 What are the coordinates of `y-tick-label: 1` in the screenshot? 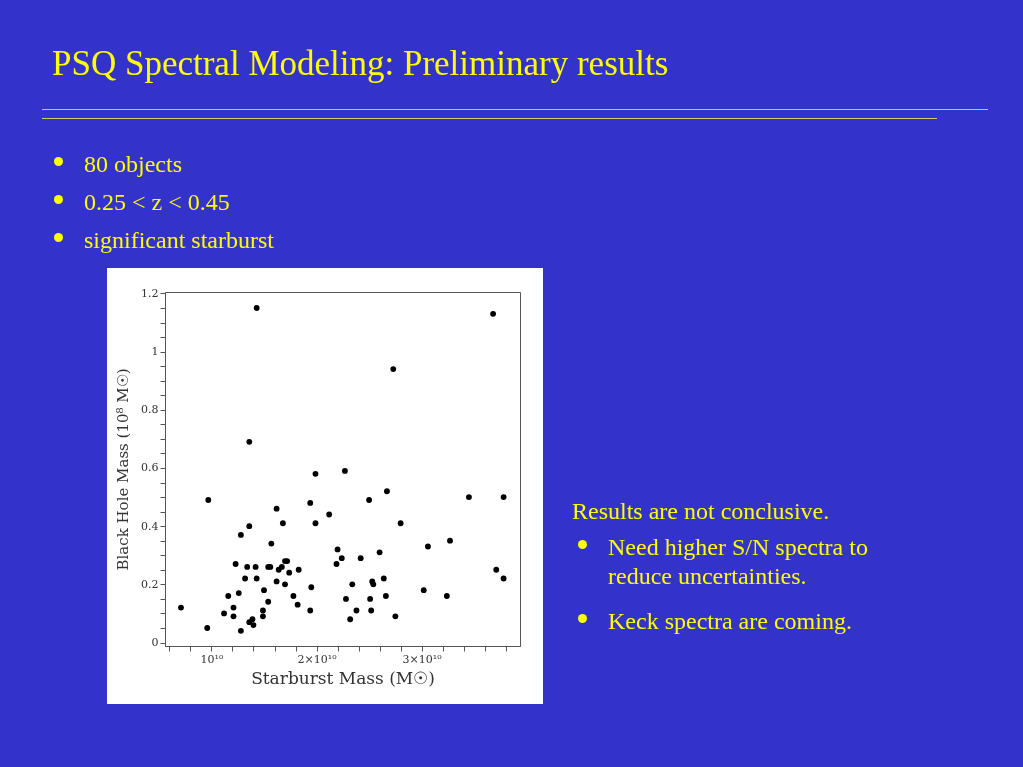 It's located at (155, 352).